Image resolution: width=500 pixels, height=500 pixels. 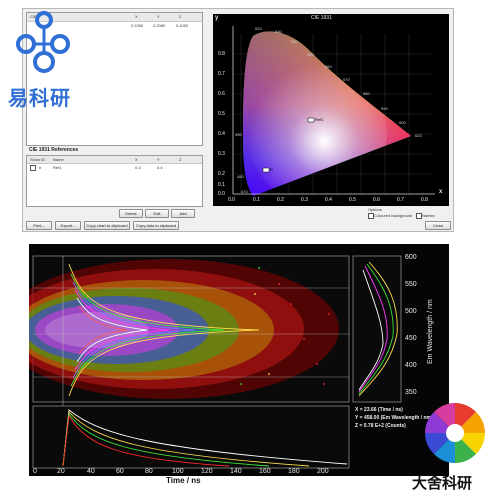 What do you see at coordinates (33, 168) in the screenshot?
I see `ref-show-checkbox` at bounding box center [33, 168].